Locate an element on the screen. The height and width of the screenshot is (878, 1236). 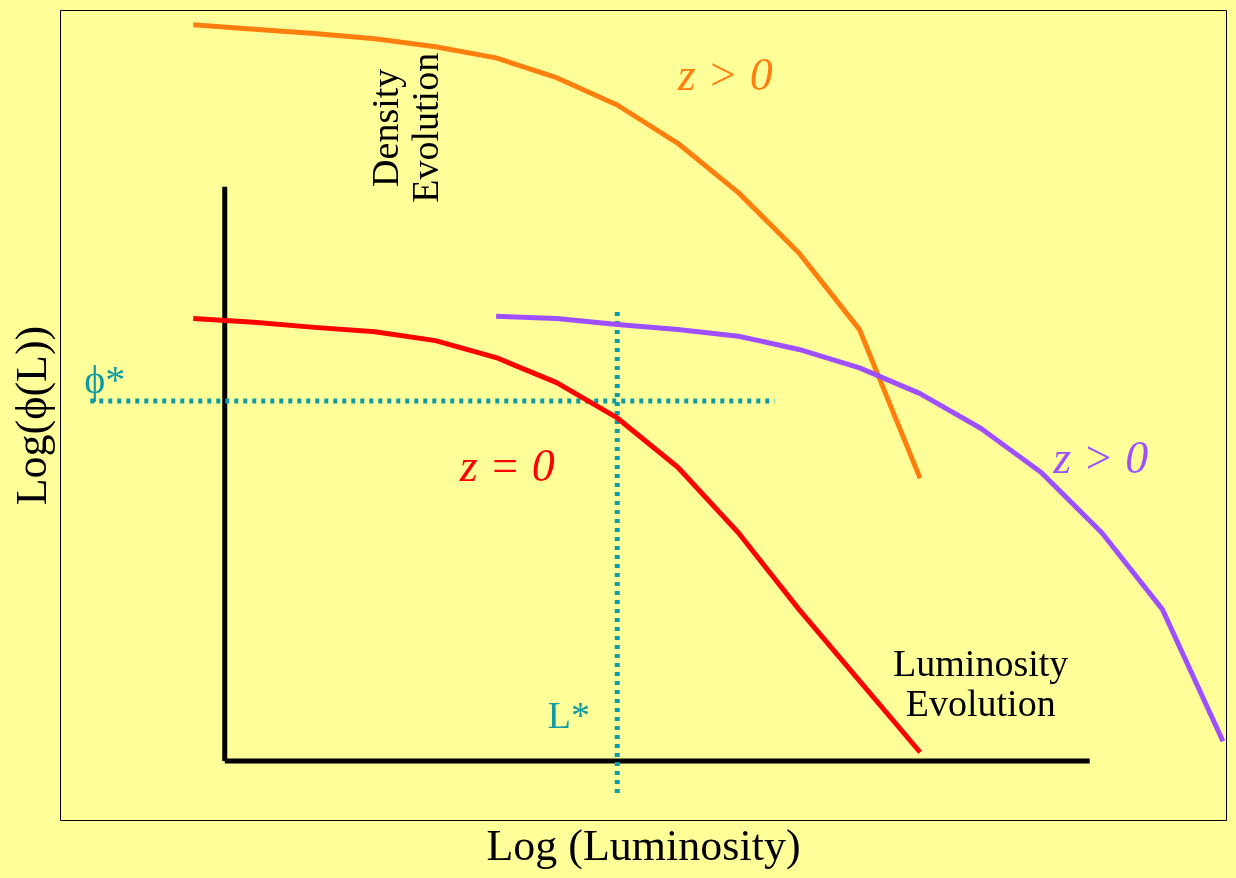
annotation: L* is located at coordinates (568, 714).